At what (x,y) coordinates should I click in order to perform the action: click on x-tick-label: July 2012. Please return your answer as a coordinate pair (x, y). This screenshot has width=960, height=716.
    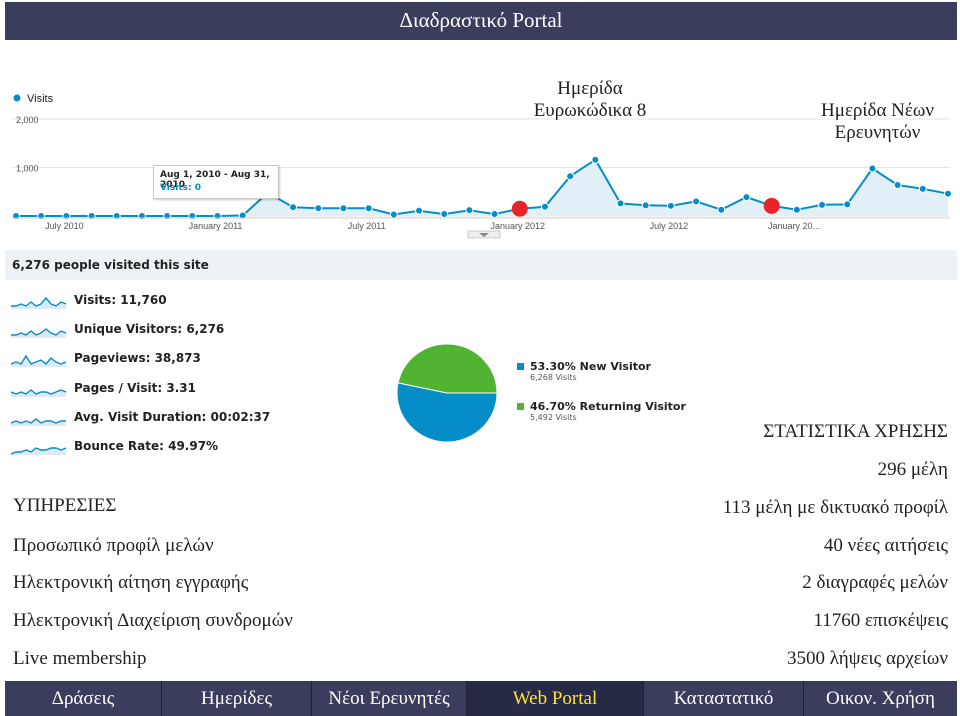
    Looking at the image, I should click on (669, 226).